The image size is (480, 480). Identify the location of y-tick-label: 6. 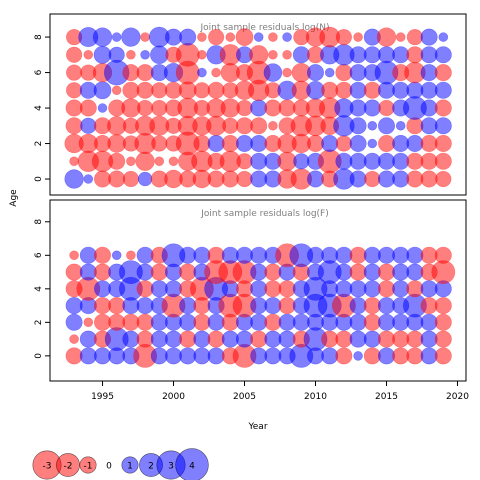
(39, 72).